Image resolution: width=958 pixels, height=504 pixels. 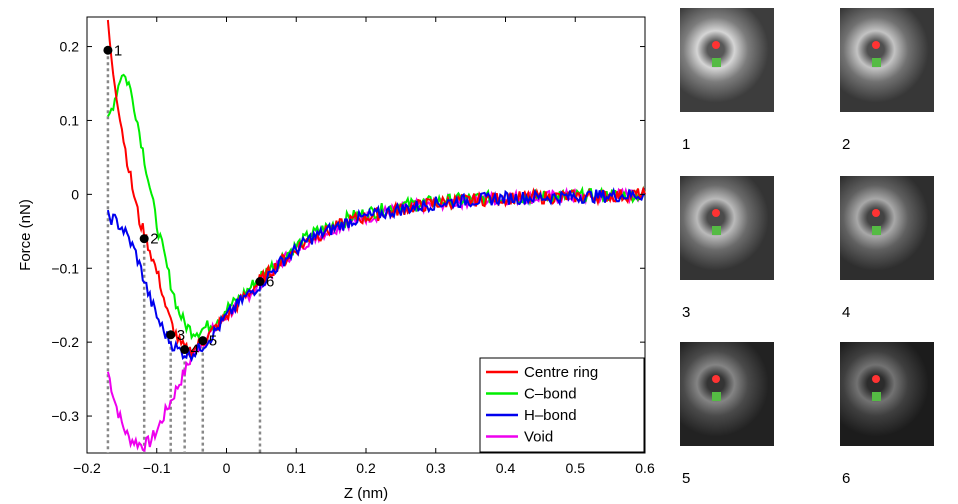 I want to click on marker-points: 1 2 345 6, so click(x=188, y=200).